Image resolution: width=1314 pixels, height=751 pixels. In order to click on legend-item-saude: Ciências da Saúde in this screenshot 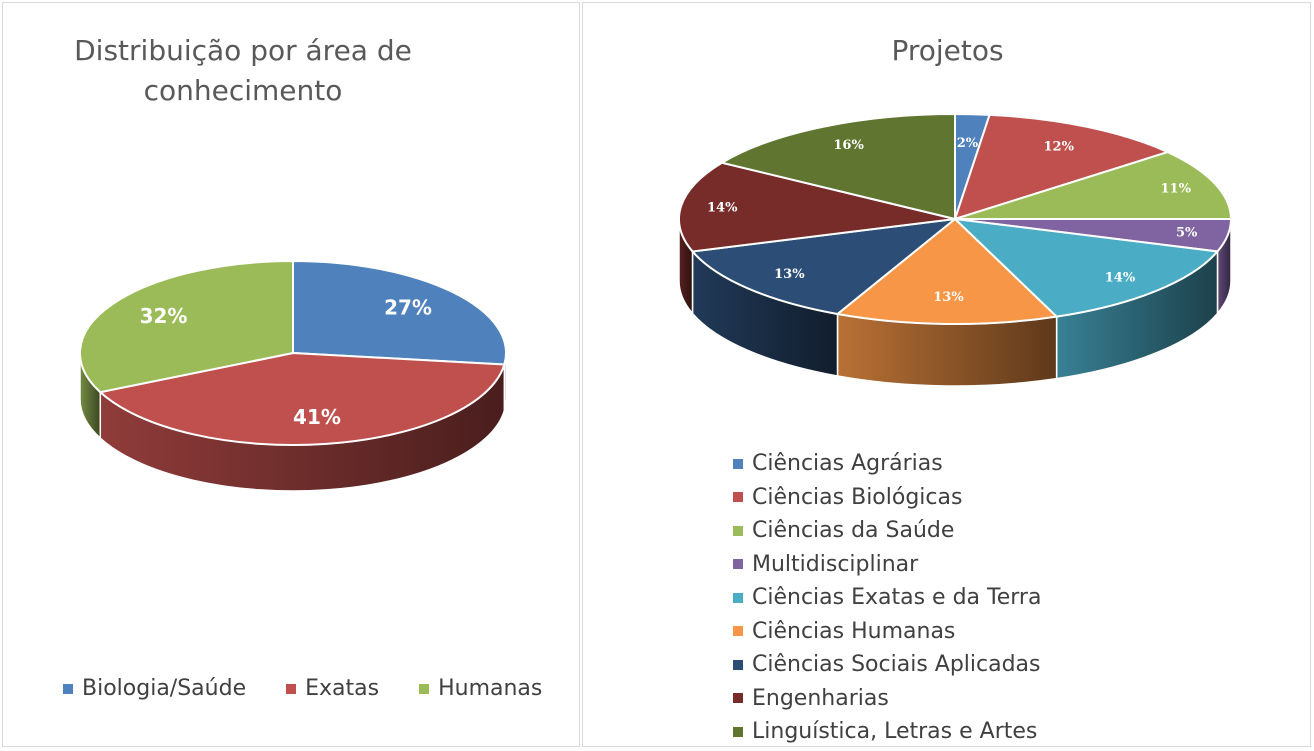, I will do `click(887, 531)`.